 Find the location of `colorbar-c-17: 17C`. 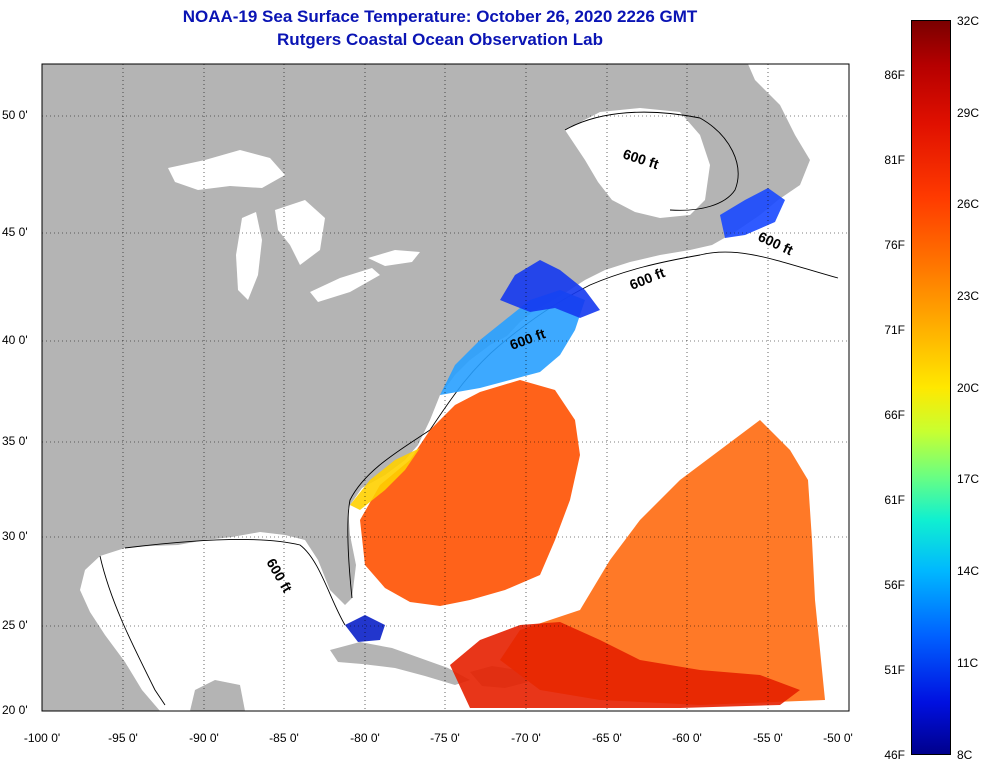

colorbar-c-17: 17C is located at coordinates (968, 479).